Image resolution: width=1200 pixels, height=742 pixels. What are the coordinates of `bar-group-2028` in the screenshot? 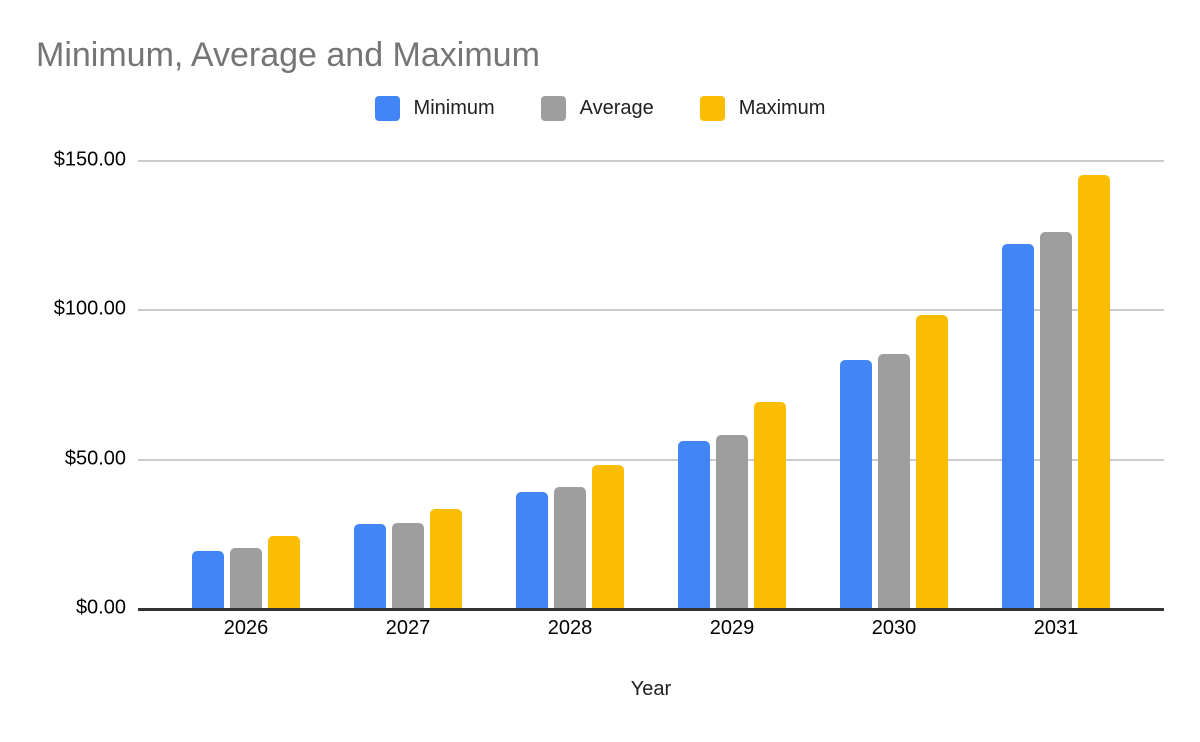 It's located at (570, 536).